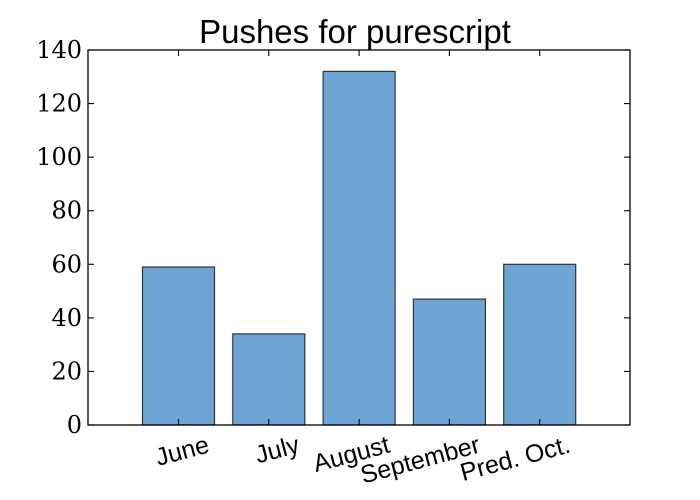 The image size is (700, 500). What do you see at coordinates (74, 425) in the screenshot?
I see `y-tick-label: 0` at bounding box center [74, 425].